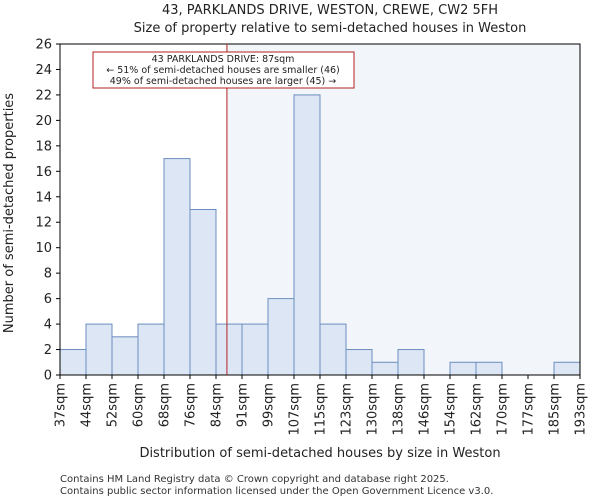 This screenshot has height=500, width=600. Describe the element at coordinates (43, 45) in the screenshot. I see `y-tick-label-26: 26` at that location.